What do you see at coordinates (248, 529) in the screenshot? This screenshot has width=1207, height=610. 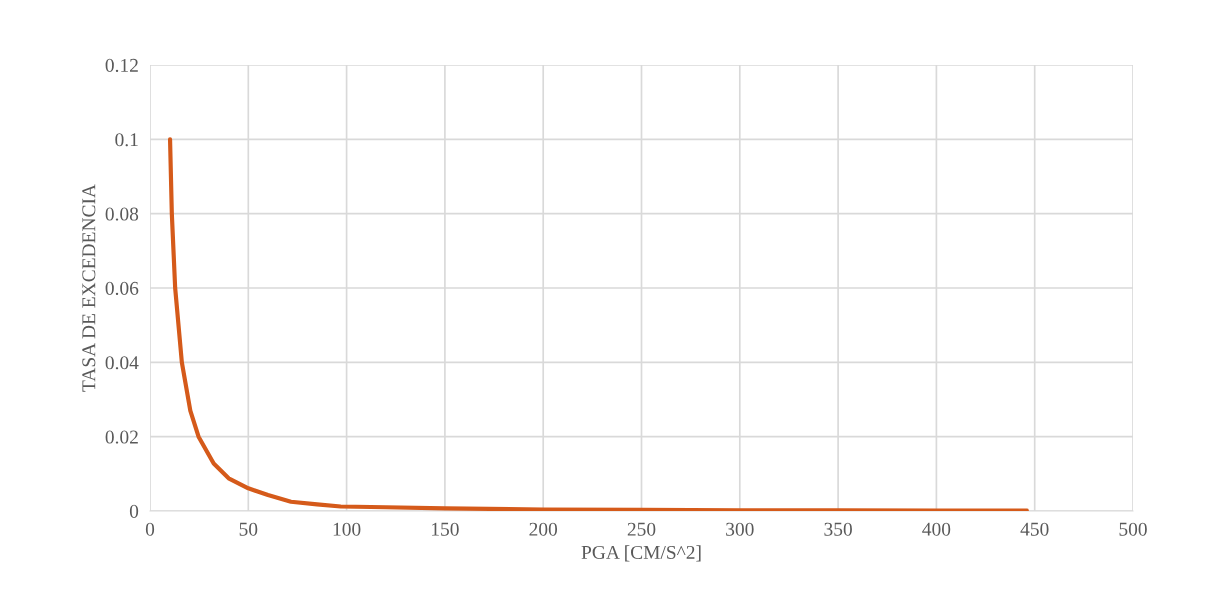 I see `x-tick-label: 50` at bounding box center [248, 529].